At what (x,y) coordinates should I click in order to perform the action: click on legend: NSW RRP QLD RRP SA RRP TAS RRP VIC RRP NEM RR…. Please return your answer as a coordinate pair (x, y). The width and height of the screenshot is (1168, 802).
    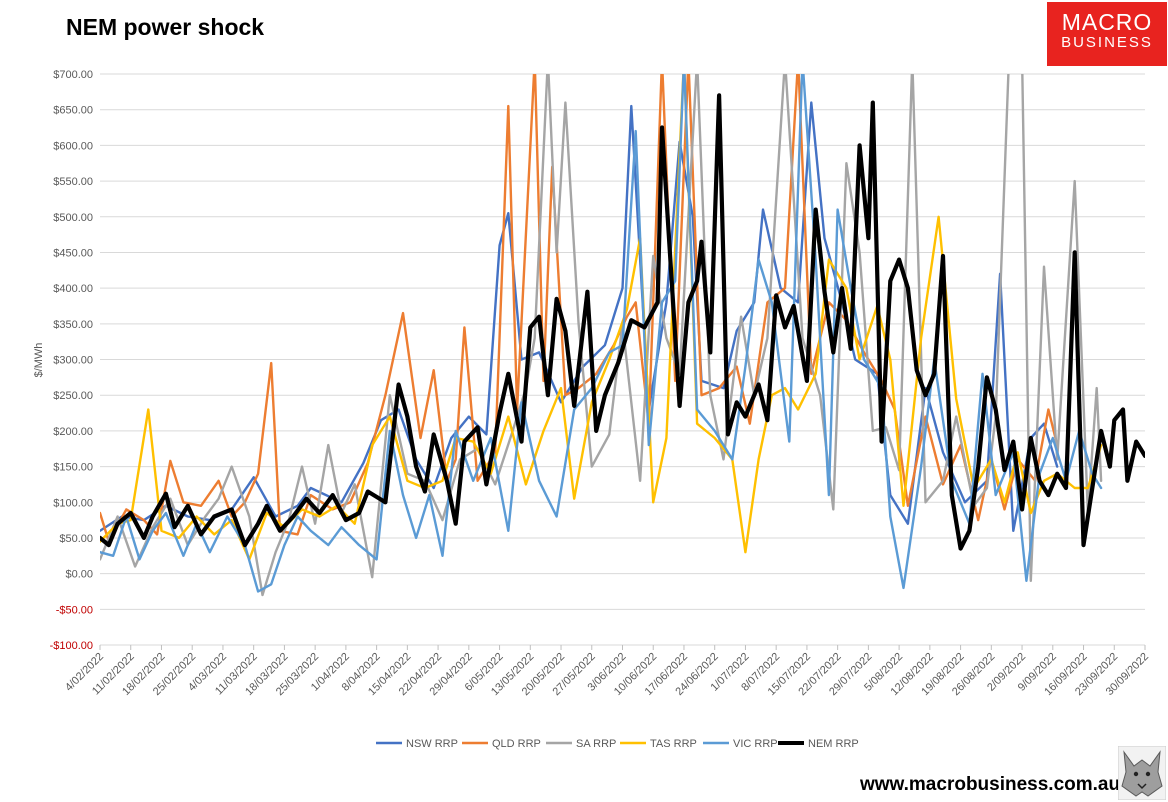
    Looking at the image, I should click on (617, 744).